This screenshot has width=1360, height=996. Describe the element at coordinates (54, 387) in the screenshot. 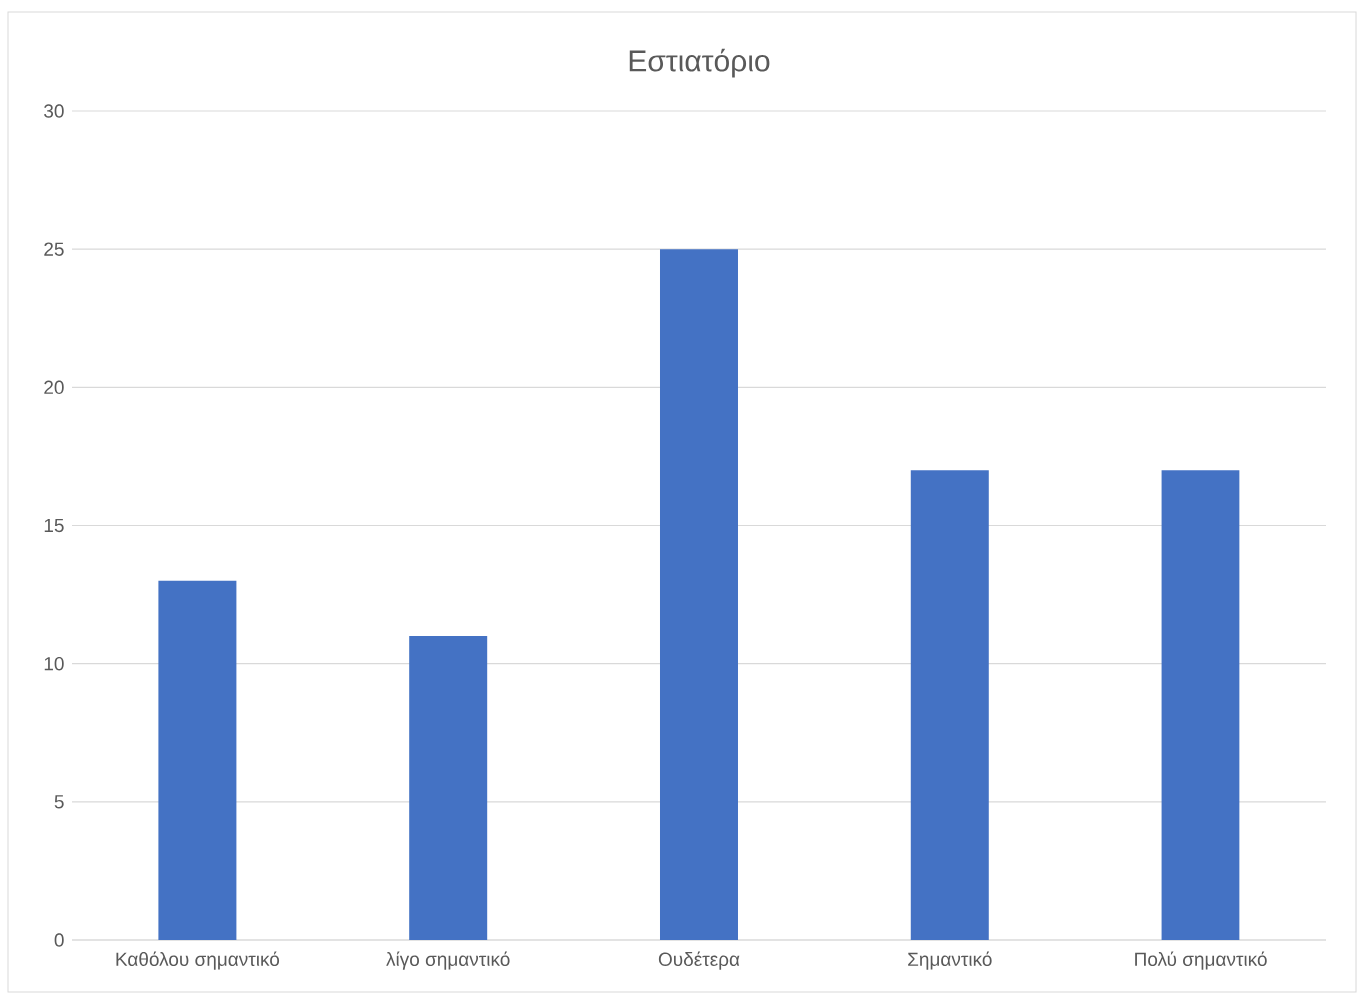

I see `y-tick-label: 20` at that location.